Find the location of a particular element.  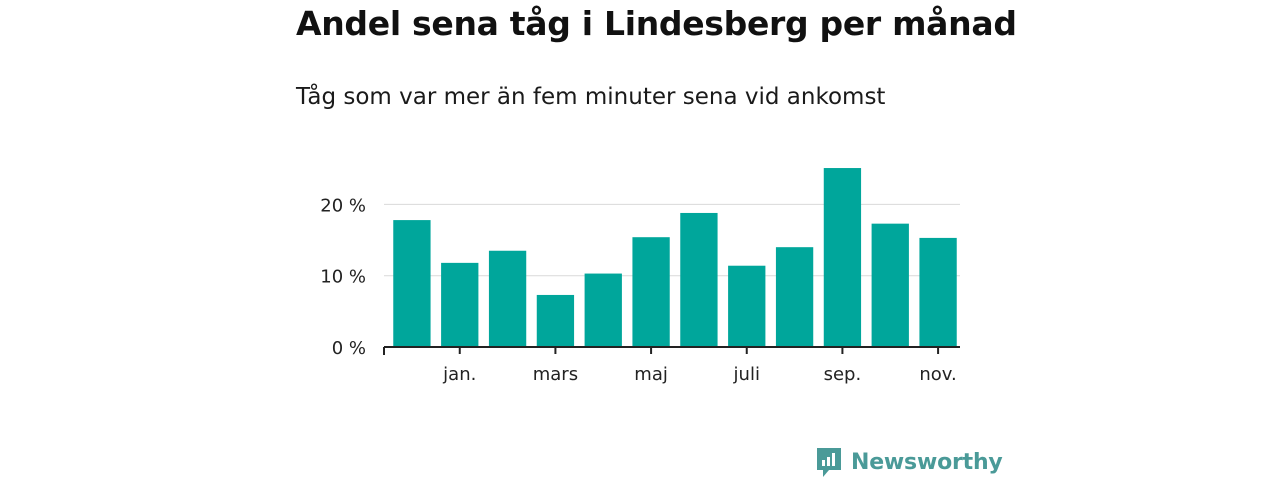

chart-title: Andel sena tåg i Lindesberg per månad is located at coordinates (656, 23).